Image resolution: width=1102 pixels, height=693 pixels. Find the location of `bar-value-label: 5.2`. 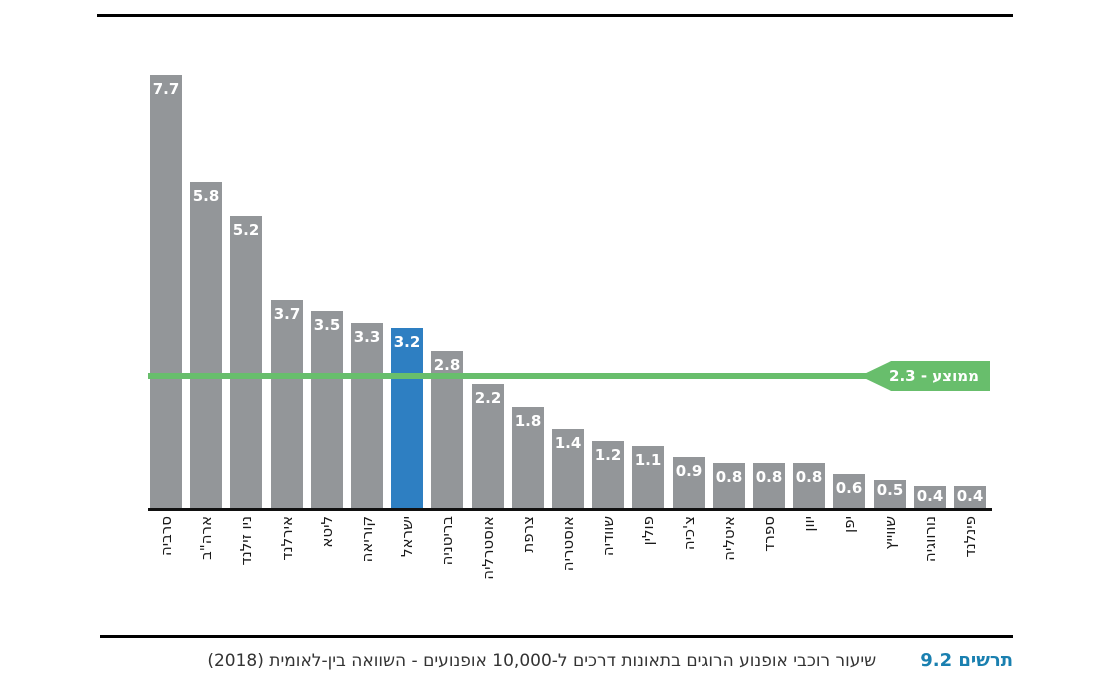

bar-value-label: 5.2 is located at coordinates (246, 230).